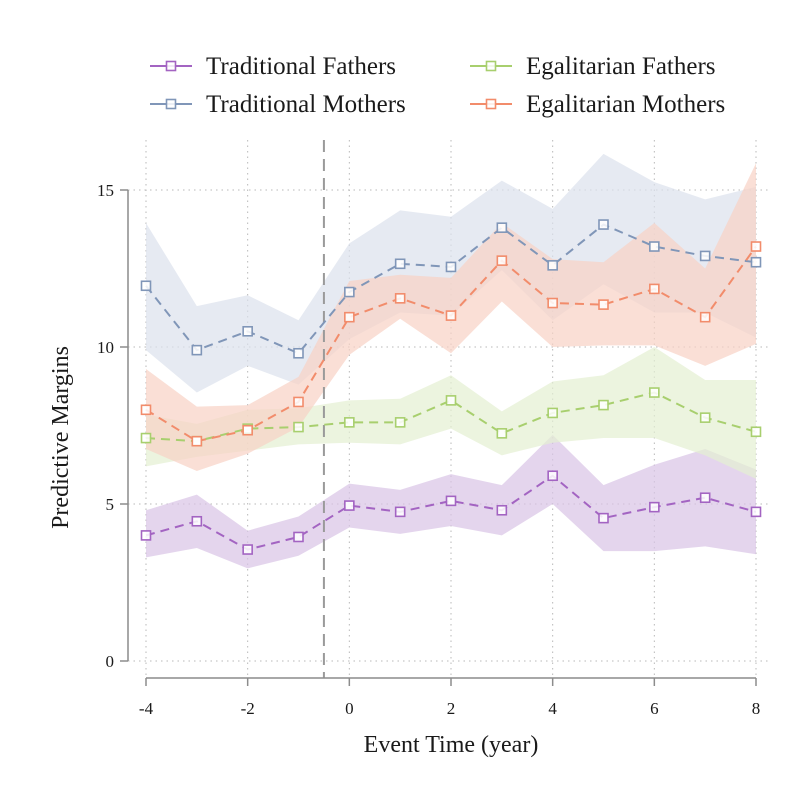 The height and width of the screenshot is (802, 802). I want to click on x-tick-label: 4, so click(552, 708).